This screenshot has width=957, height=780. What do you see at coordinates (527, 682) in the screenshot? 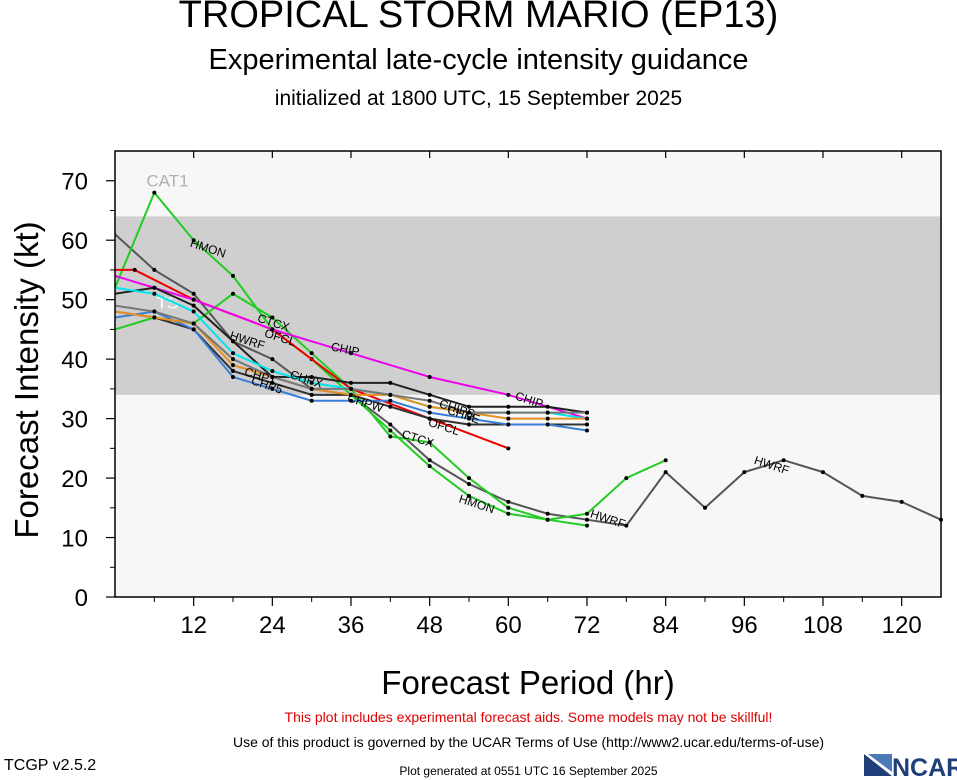
I see `x-axis-title: Forecast Period (hr)` at bounding box center [527, 682].